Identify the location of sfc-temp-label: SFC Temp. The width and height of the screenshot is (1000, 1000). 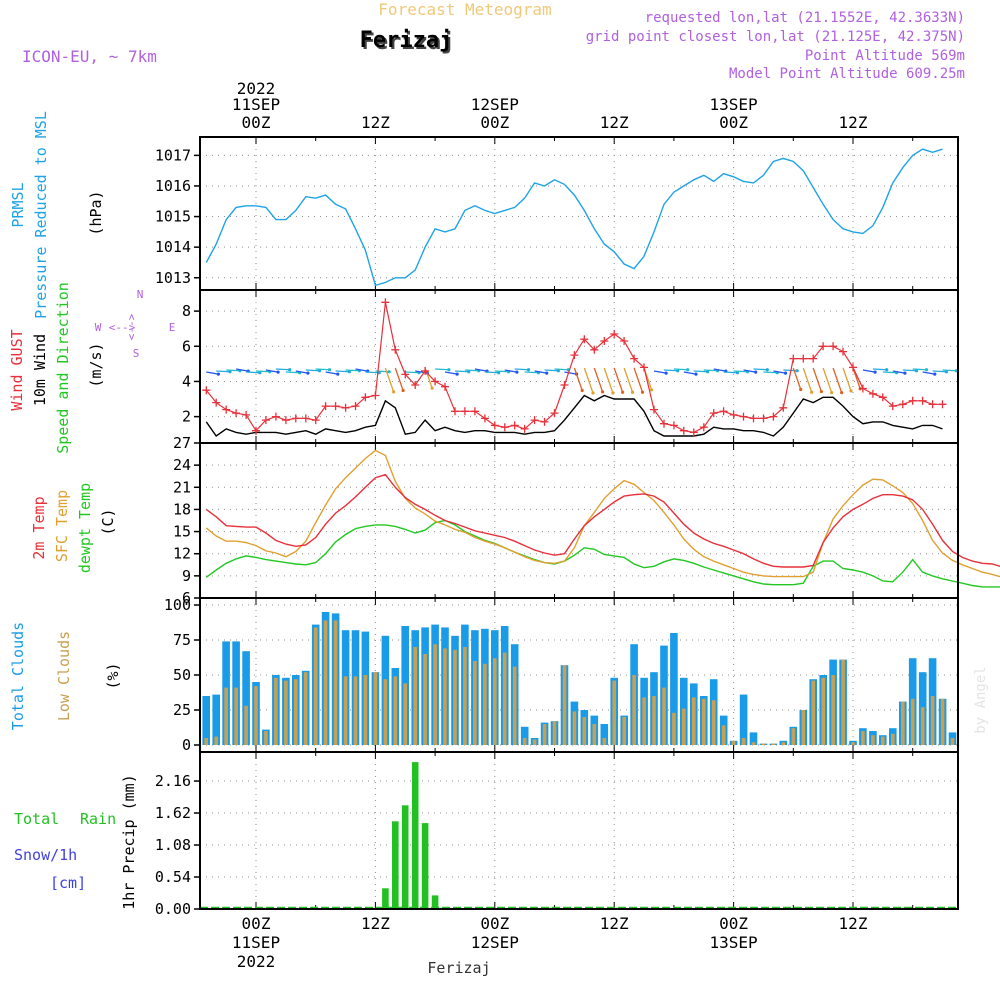
(62, 526).